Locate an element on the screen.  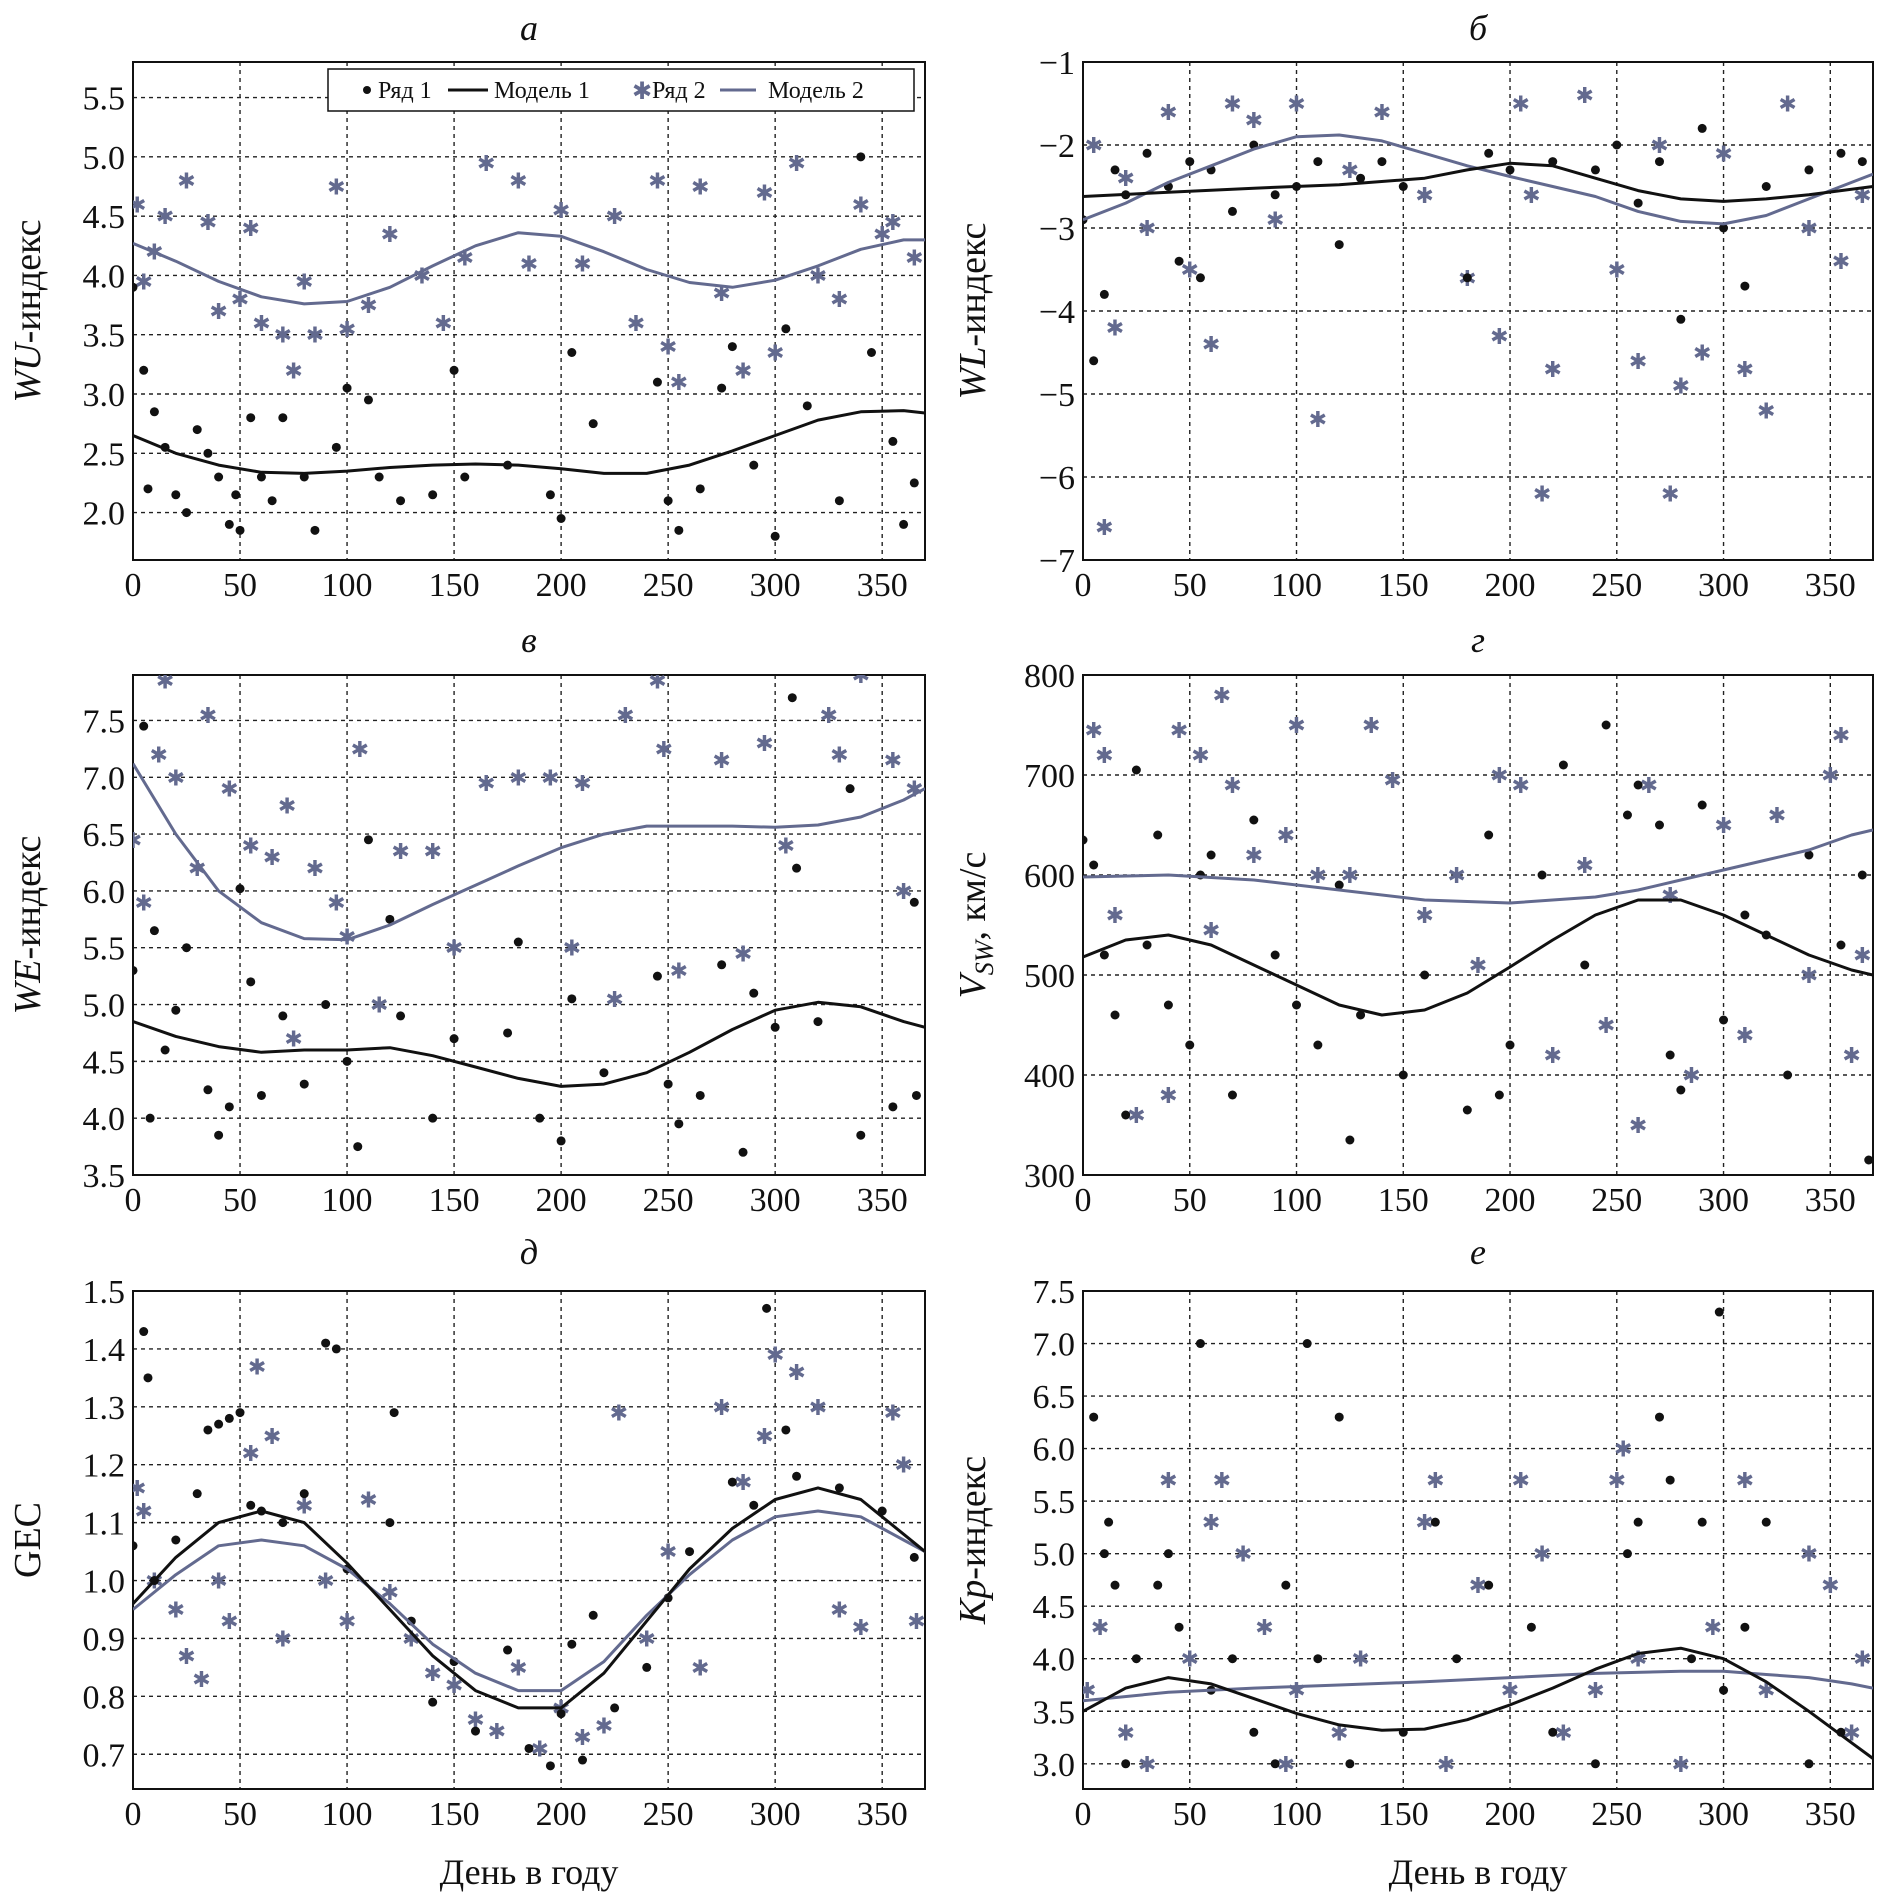
y-tick-label: 800 is located at coordinates (1049, 676).